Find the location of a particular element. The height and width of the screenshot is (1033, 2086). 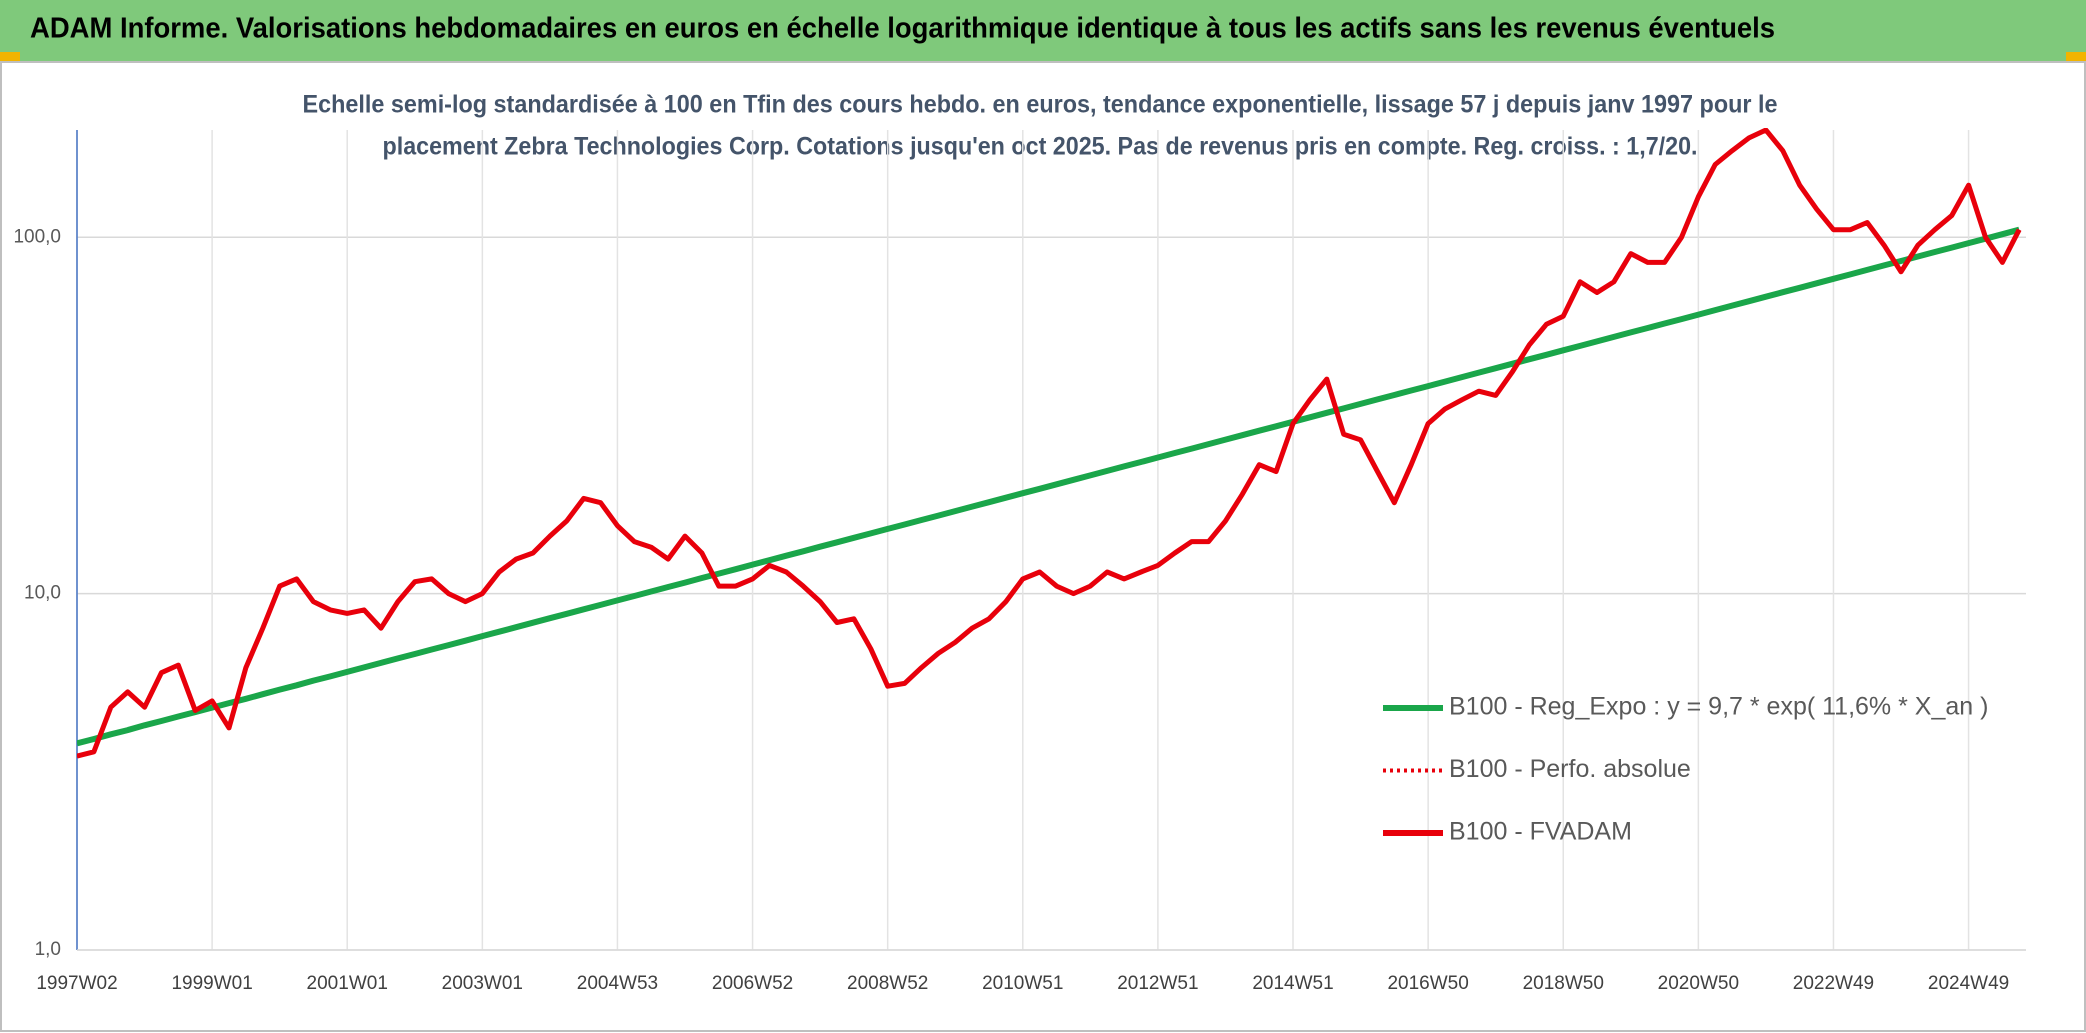

x-tick-label: 2006W52 is located at coordinates (752, 983).